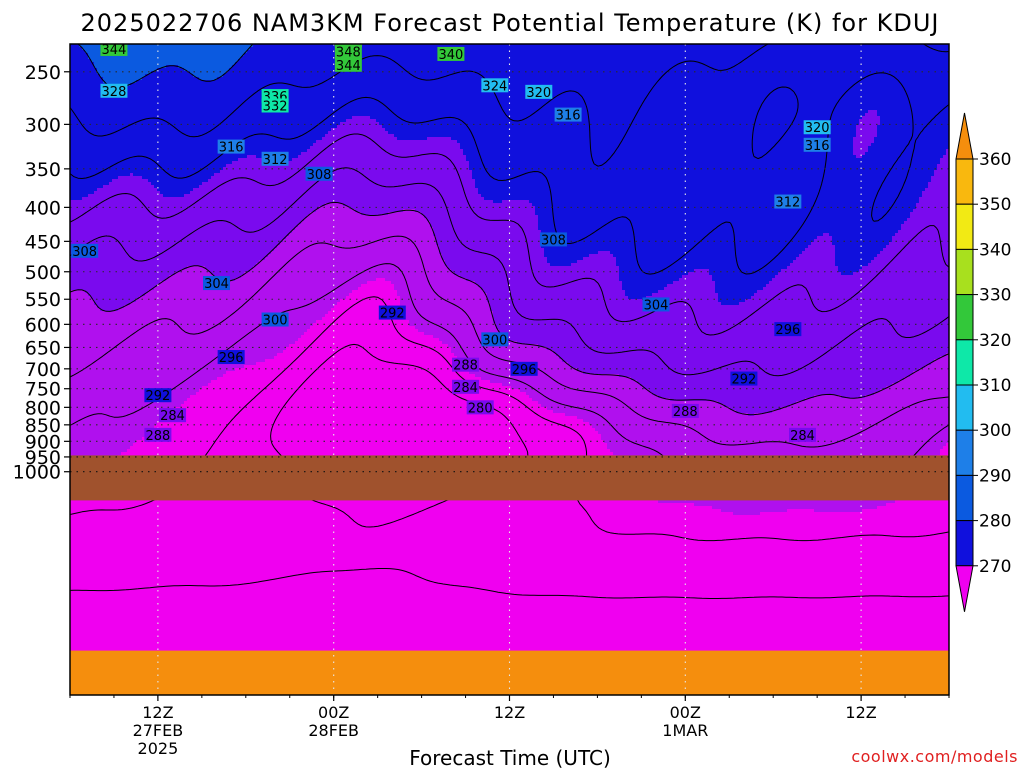 The image size is (1024, 768). I want to click on y-tick-label-400: 400, so click(43, 208).